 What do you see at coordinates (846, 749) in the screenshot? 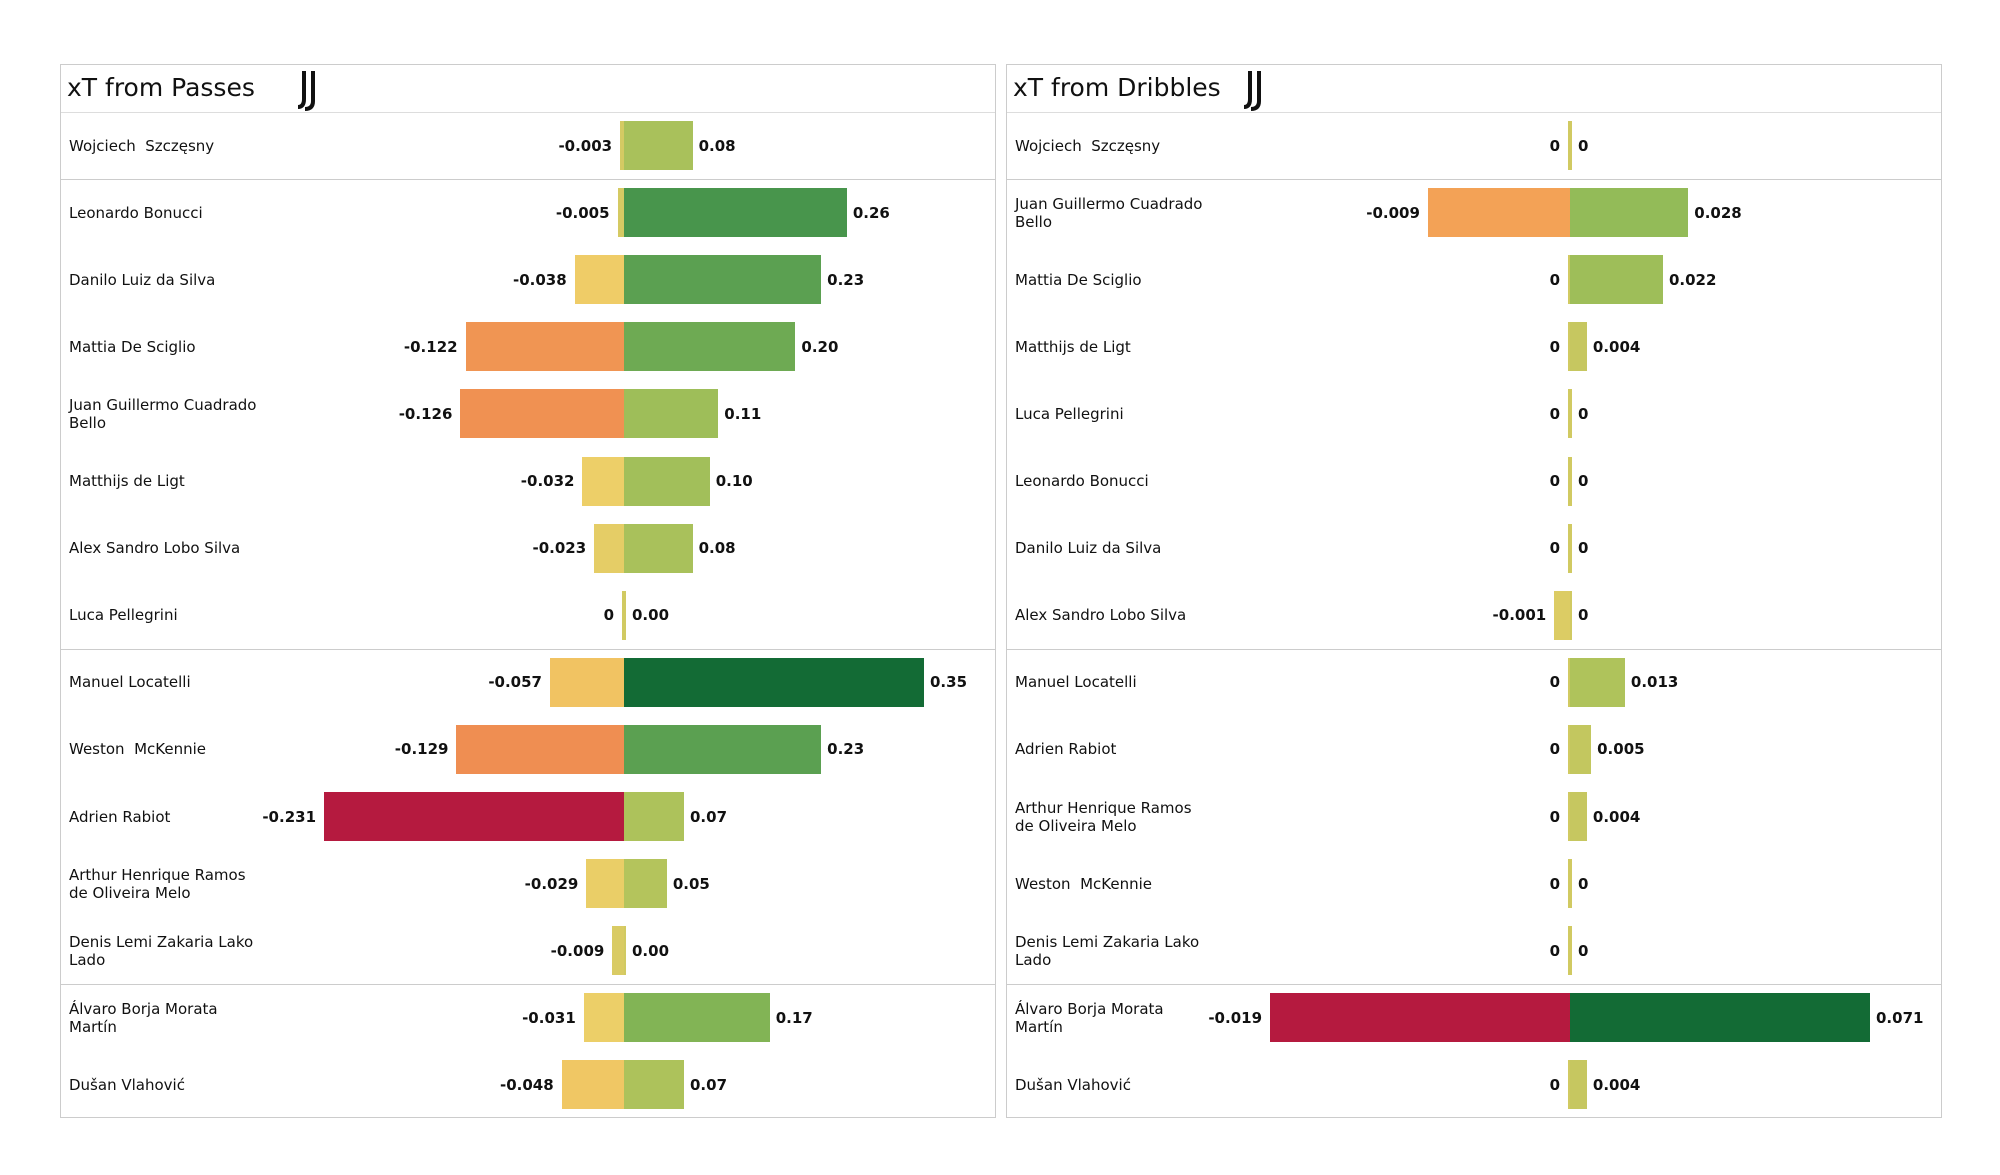
I see `value-label: 0.23` at bounding box center [846, 749].